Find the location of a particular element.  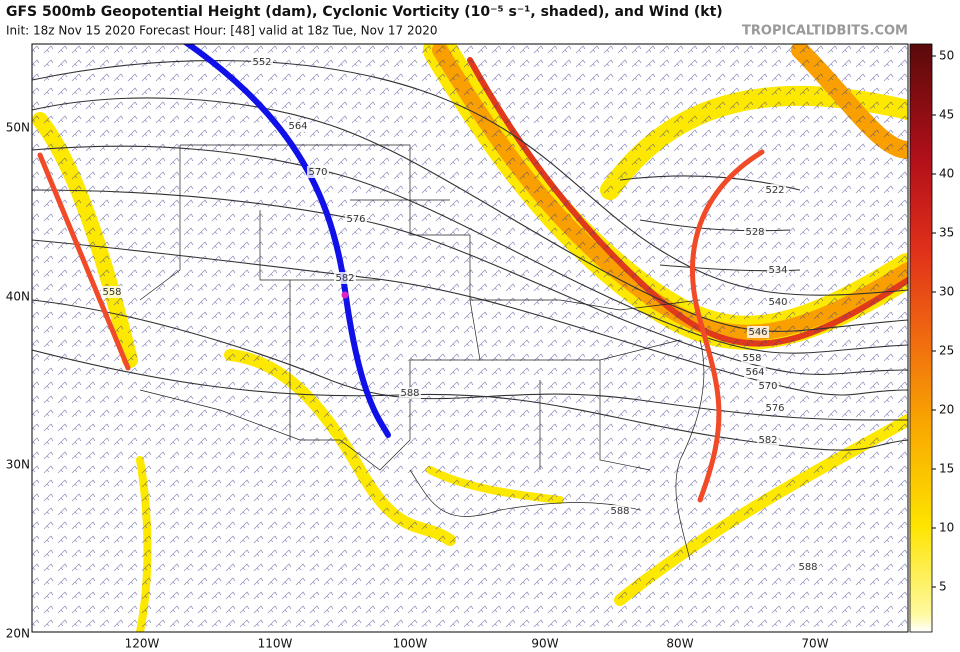

lat-label: 50N is located at coordinates (18, 128).